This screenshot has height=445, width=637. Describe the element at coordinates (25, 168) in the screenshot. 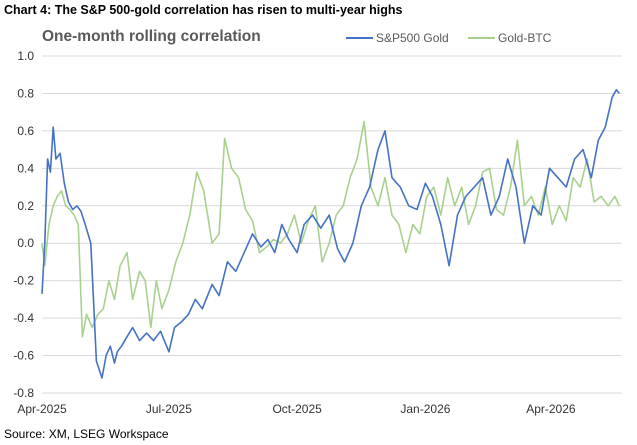

I see `y-tick-label: 0.4` at that location.